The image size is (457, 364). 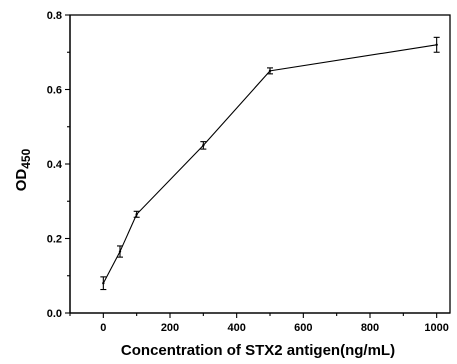 I want to click on y-axis-title: OD450, so click(x=23, y=169).